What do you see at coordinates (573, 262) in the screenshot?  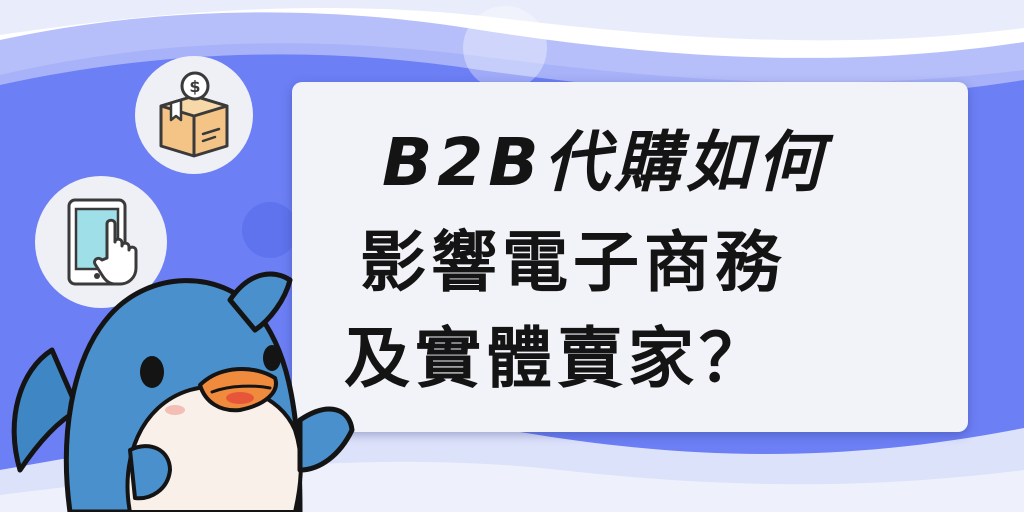 I see `title-line-2: 影響電子商務` at bounding box center [573, 262].